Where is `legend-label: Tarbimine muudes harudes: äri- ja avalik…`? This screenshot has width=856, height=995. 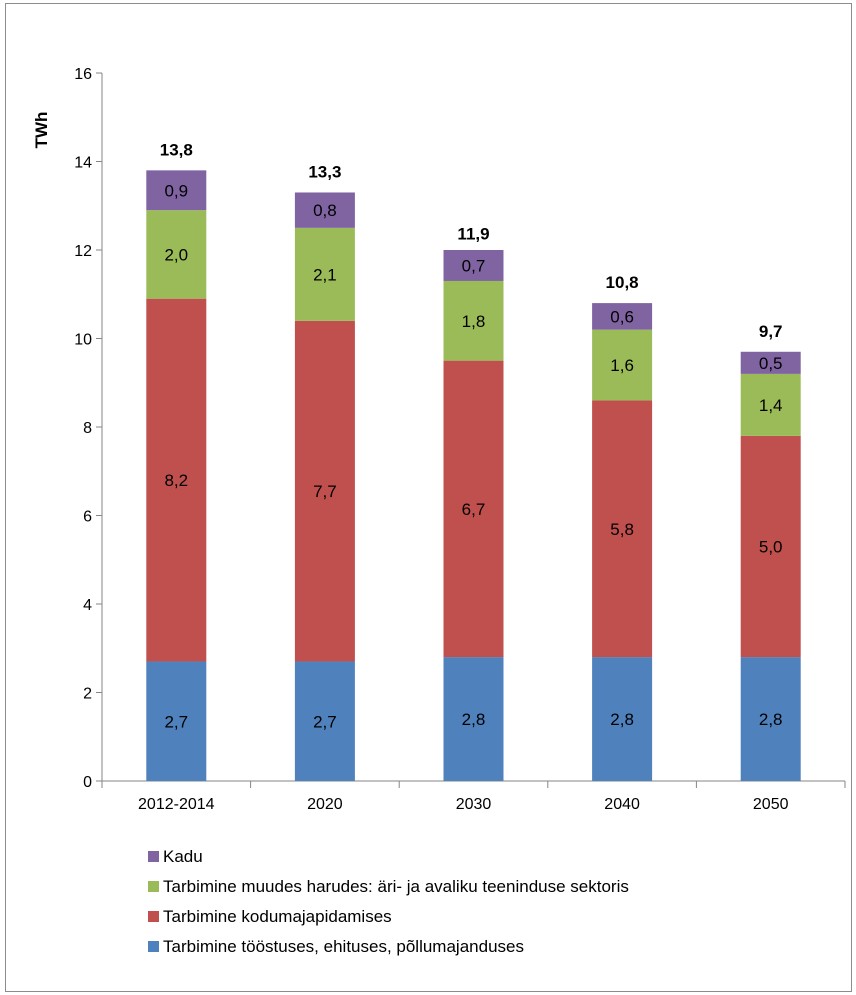
legend-label: Tarbimine muudes harudes: äri- ja avalik… is located at coordinates (396, 886).